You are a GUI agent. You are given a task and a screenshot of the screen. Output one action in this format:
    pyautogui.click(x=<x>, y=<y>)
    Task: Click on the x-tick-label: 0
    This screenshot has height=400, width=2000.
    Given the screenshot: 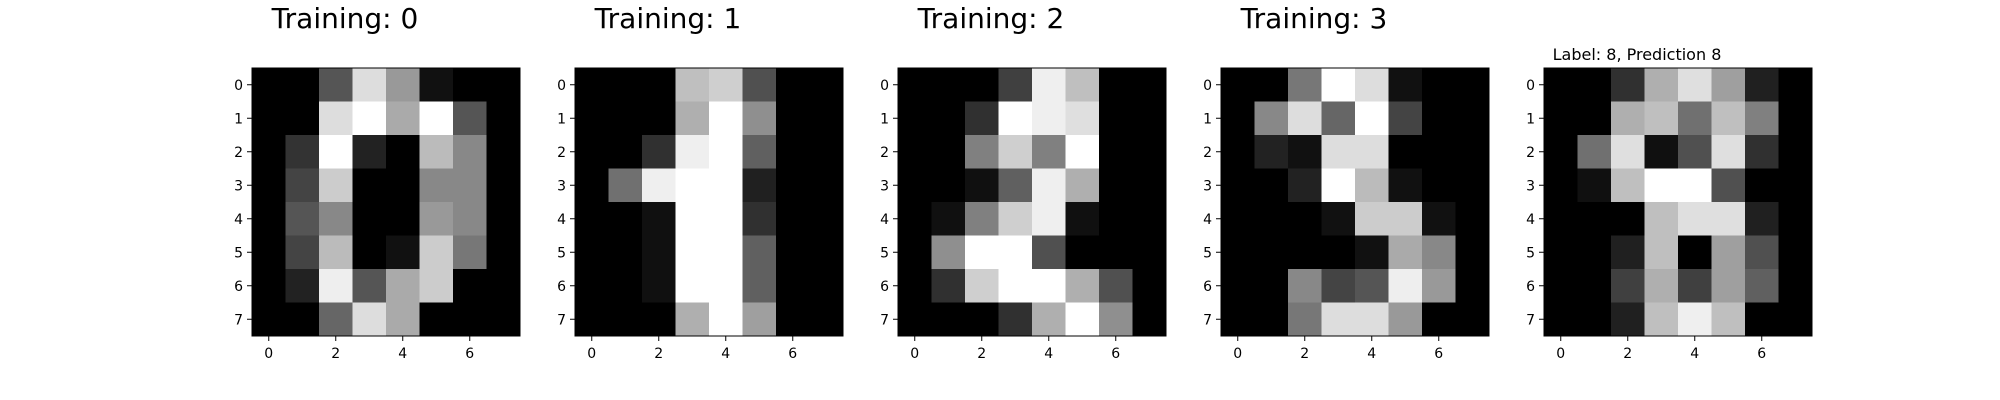 What is the action you would take?
    pyautogui.click(x=1560, y=354)
    